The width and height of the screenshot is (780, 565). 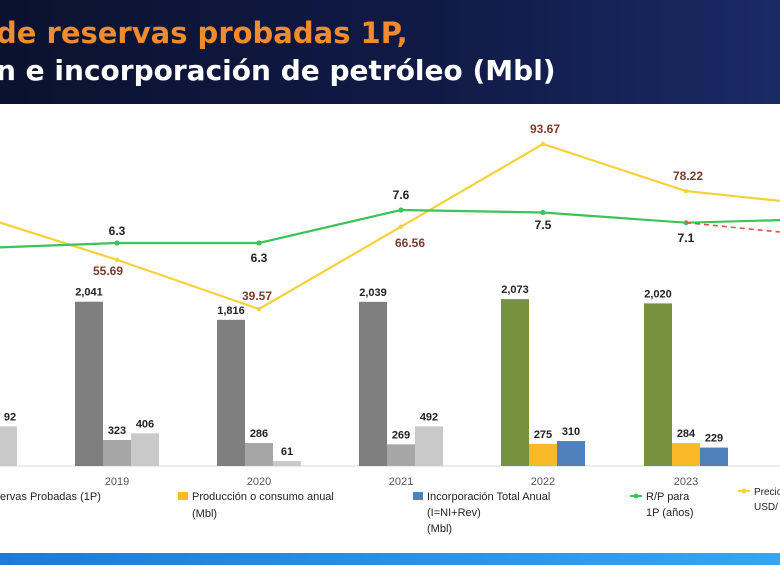 What do you see at coordinates (636, 496) in the screenshot?
I see `legend-rp-marker` at bounding box center [636, 496].